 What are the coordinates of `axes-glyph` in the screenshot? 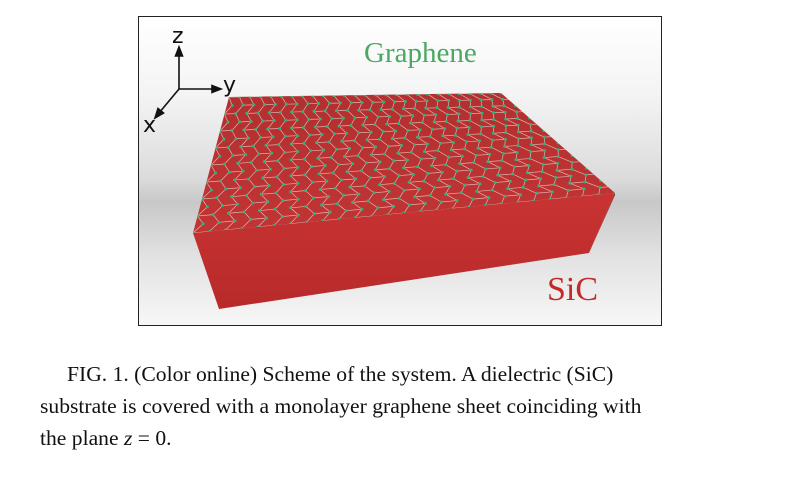 It's located at (188, 82).